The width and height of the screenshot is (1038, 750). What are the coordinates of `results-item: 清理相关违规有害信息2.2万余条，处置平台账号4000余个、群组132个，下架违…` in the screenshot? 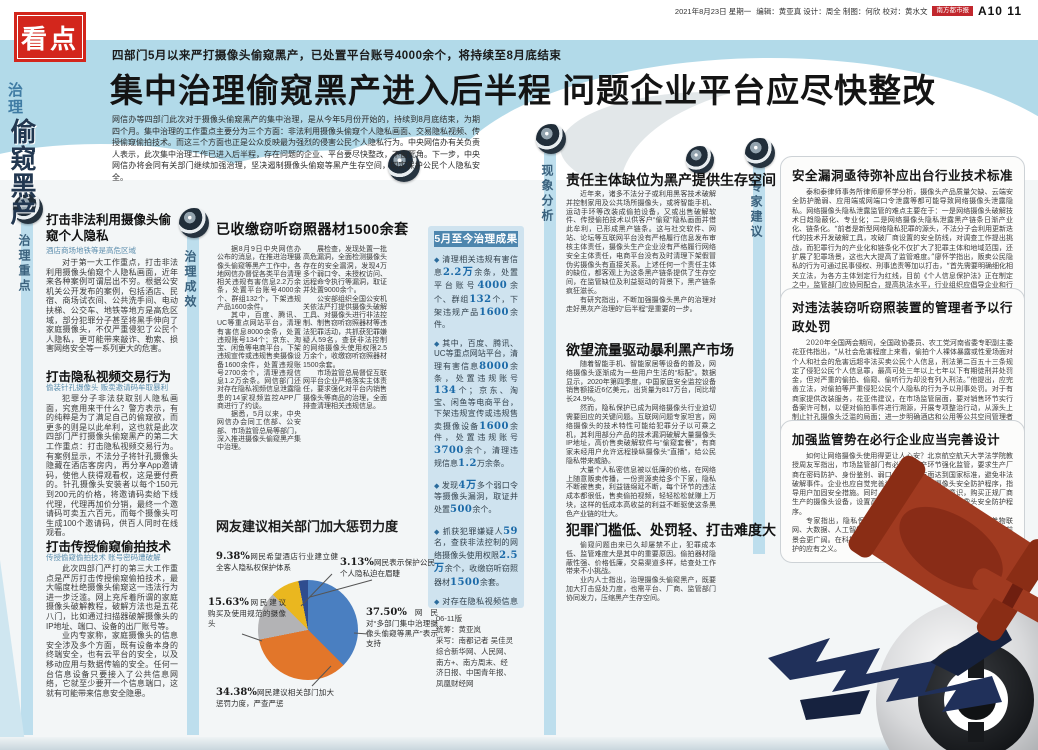 It's located at (476, 293).